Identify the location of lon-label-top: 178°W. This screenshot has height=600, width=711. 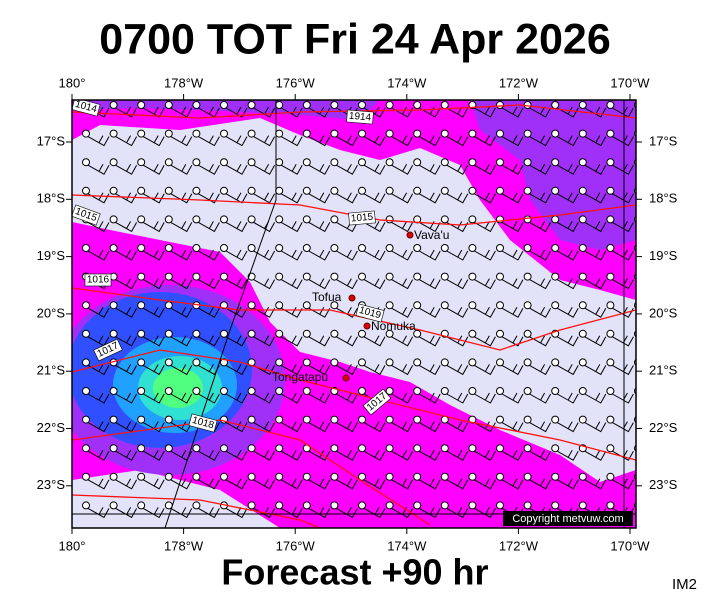
(184, 82).